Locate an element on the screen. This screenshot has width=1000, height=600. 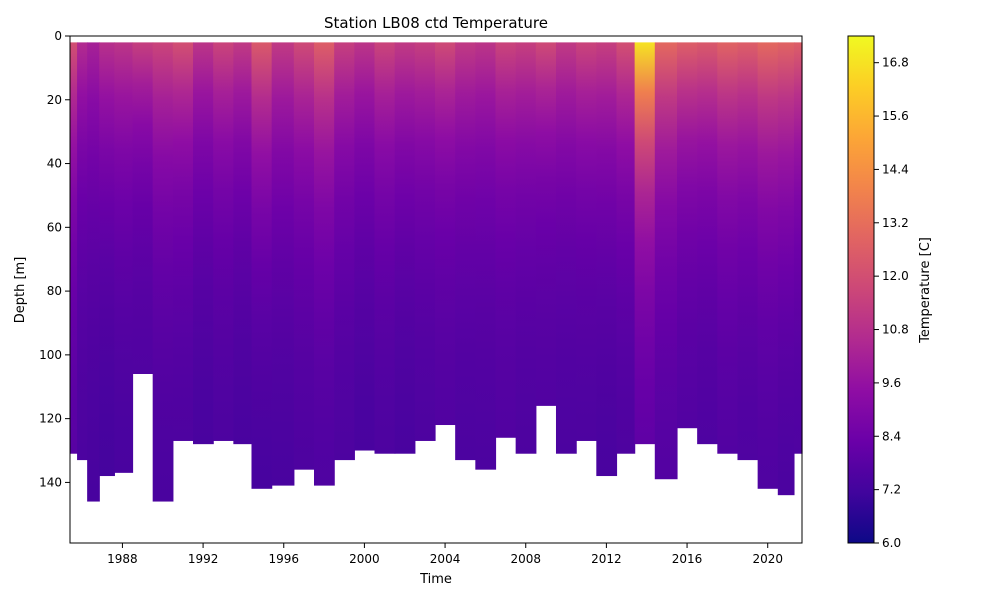
y-axis: 0 20 40 60 80 100 120 140 is located at coordinates (54, 259).